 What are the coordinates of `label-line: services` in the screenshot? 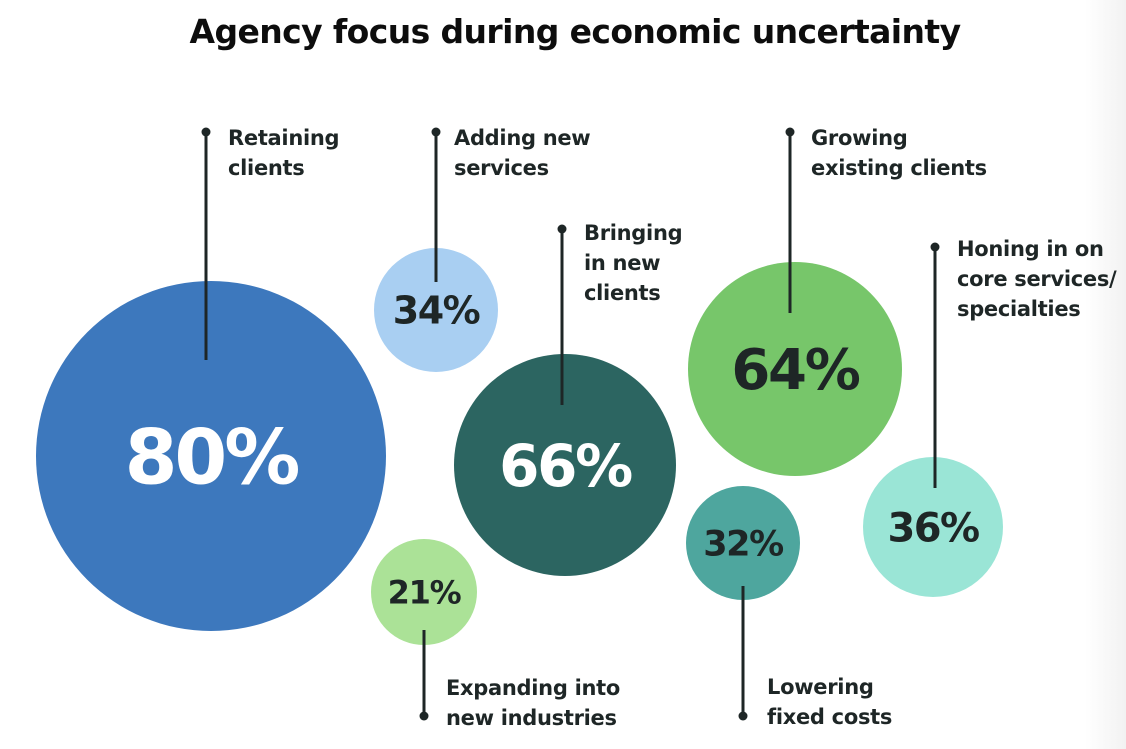 It's located at (501, 168).